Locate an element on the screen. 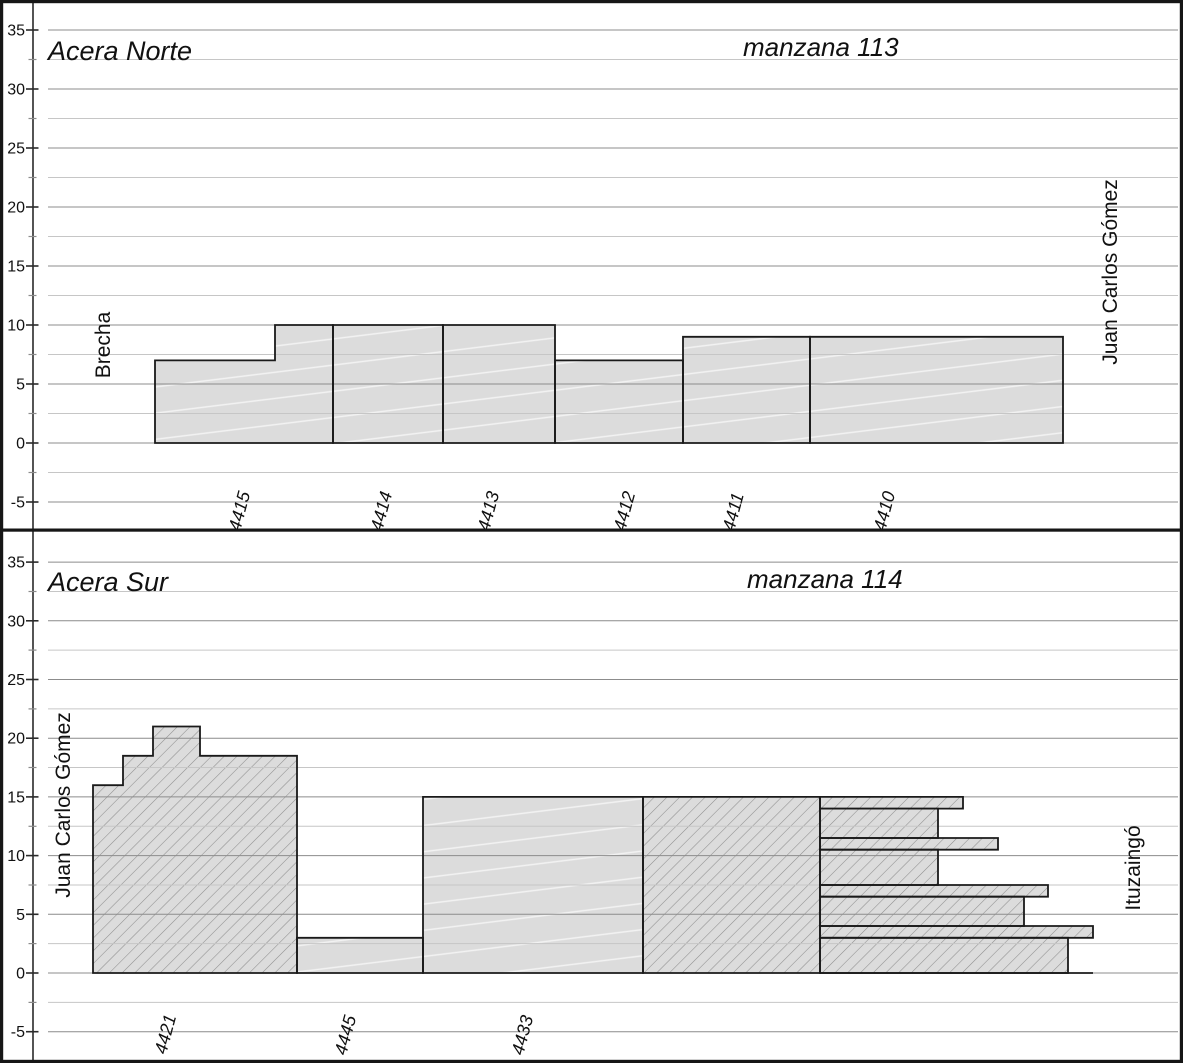 This screenshot has height=1063, width=1183. panel-title: Acera Sur is located at coordinates (107, 582).